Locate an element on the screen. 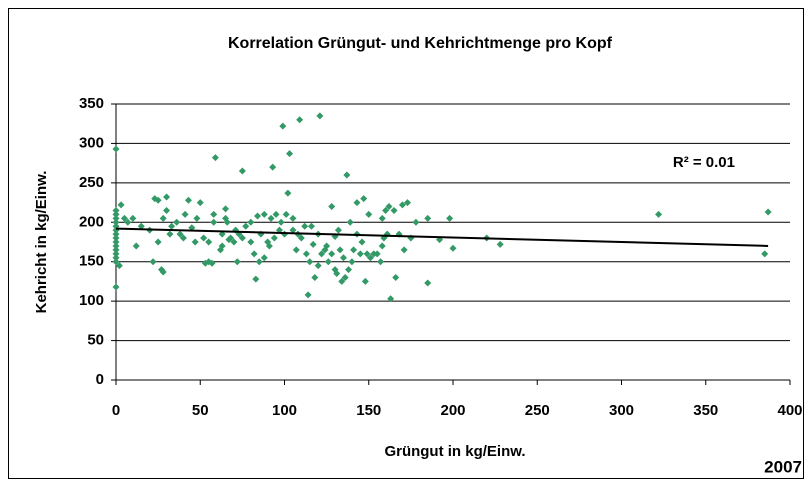 This screenshot has height=481, width=812. y-tick-label: 300 is located at coordinates (91, 142).